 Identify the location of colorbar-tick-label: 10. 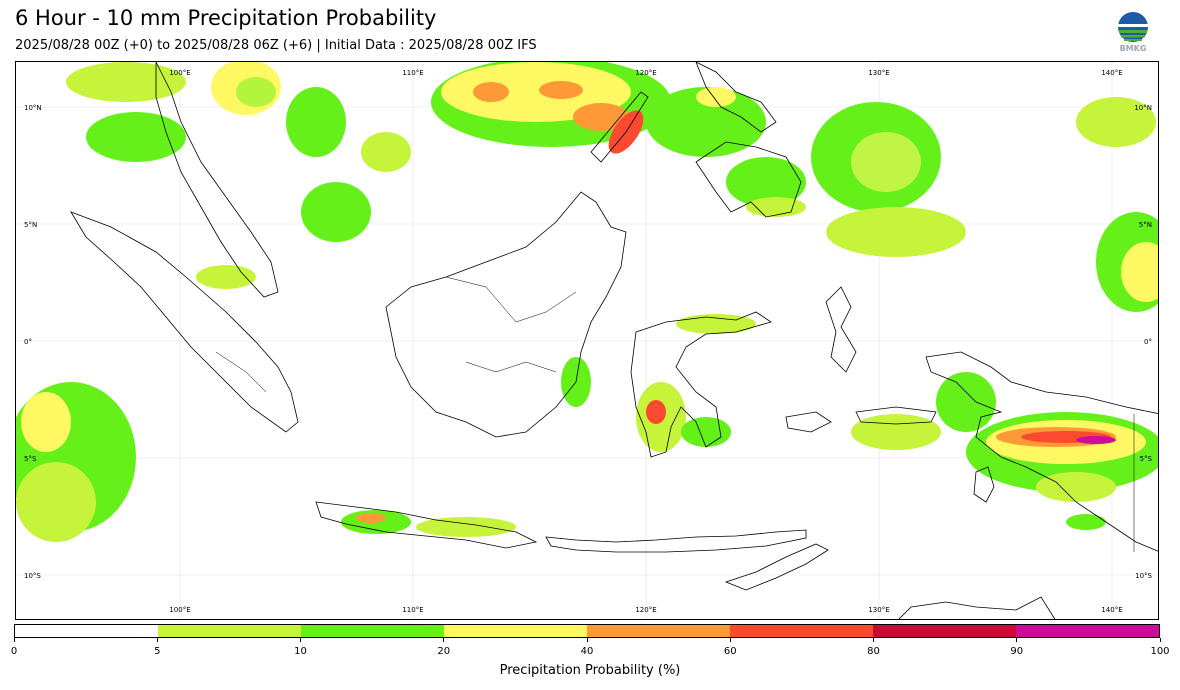
(300, 651).